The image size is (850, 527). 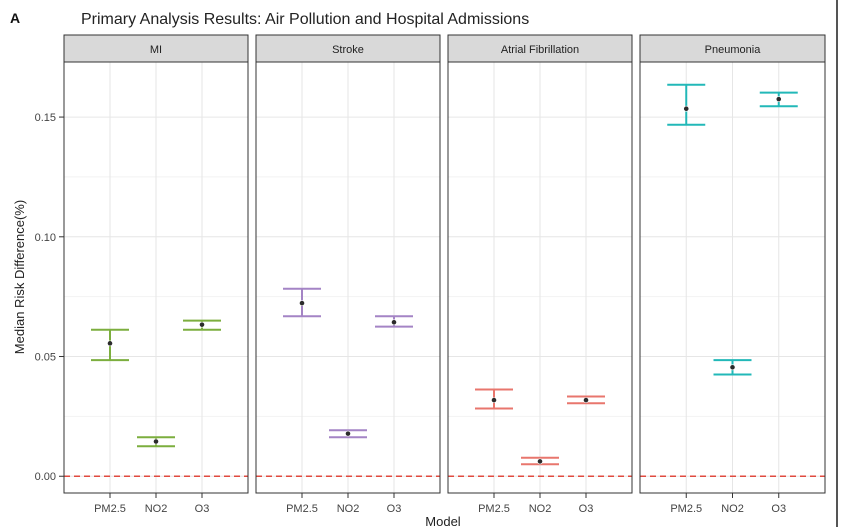 I want to click on panel-letter: A, so click(x=15, y=18).